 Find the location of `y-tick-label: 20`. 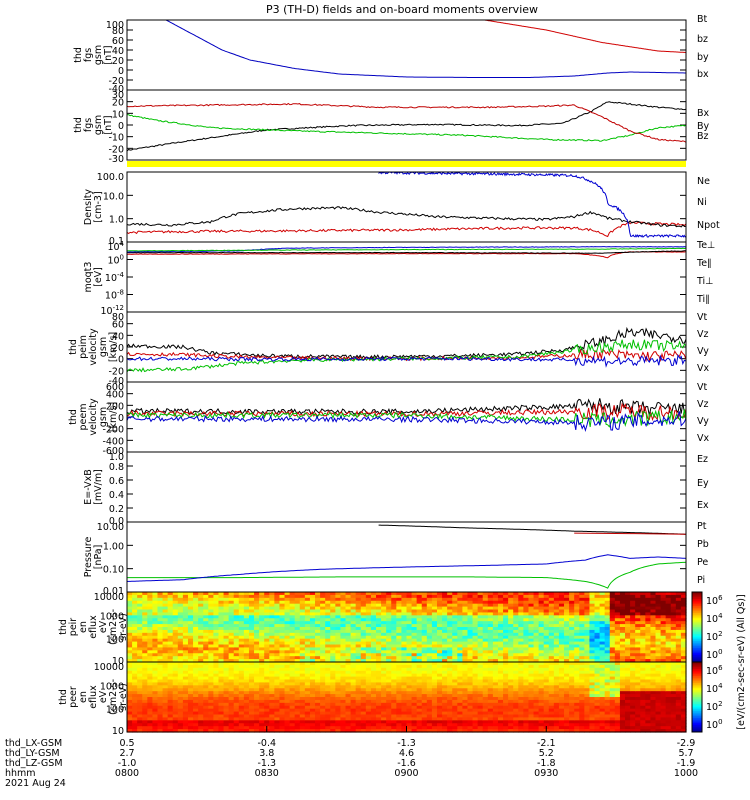

y-tick-label: 20 is located at coordinates (118, 348).